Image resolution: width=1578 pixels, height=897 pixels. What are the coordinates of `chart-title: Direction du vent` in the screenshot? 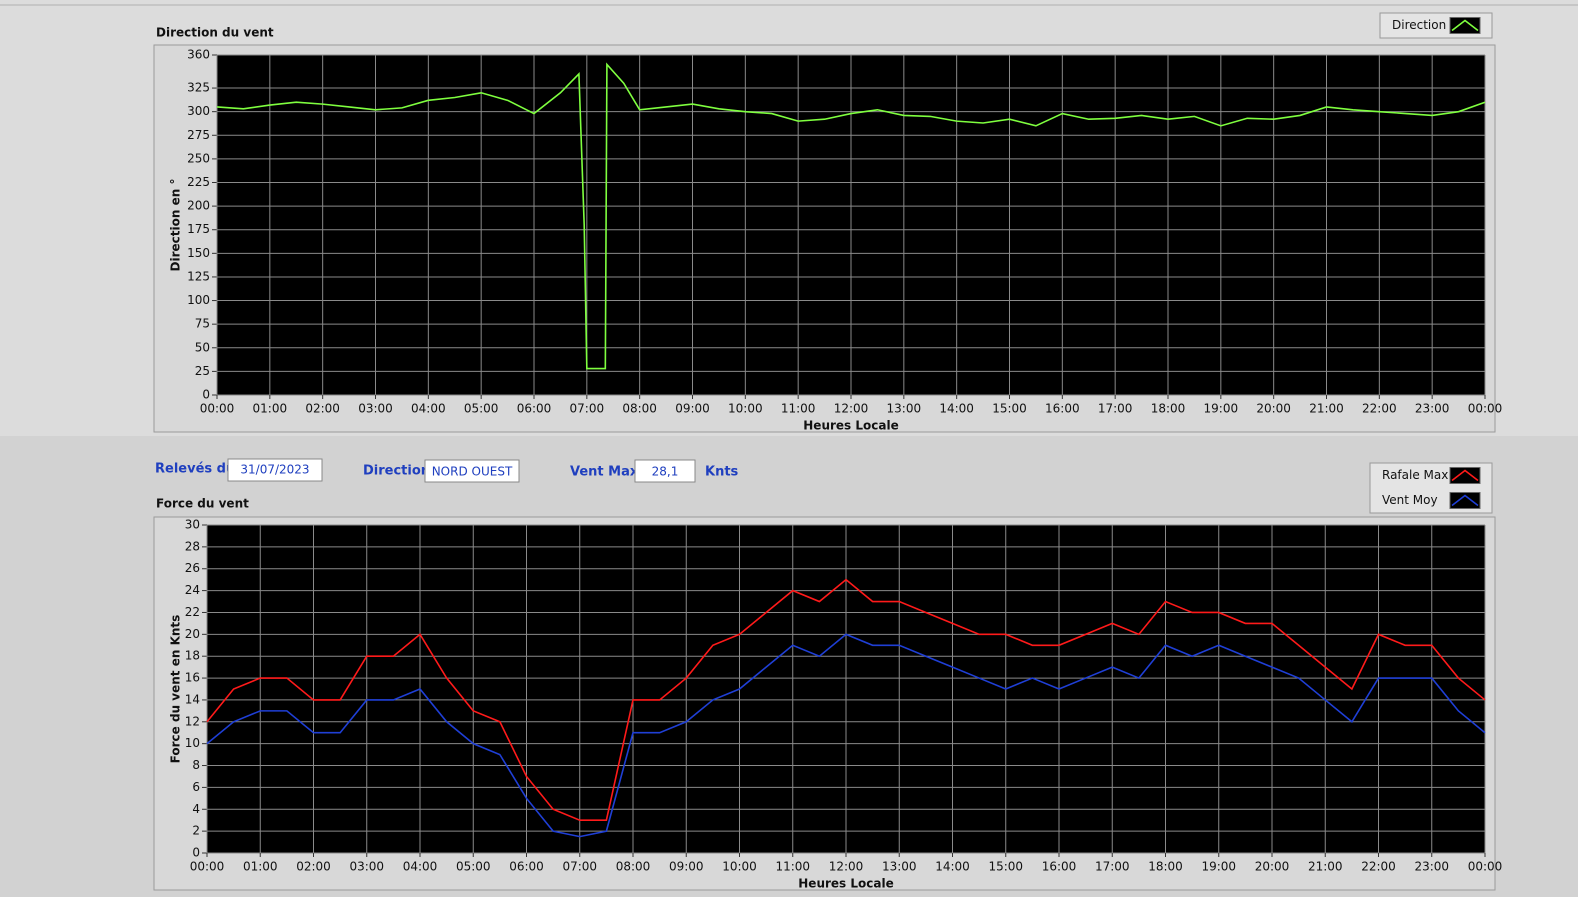 It's located at (215, 33).